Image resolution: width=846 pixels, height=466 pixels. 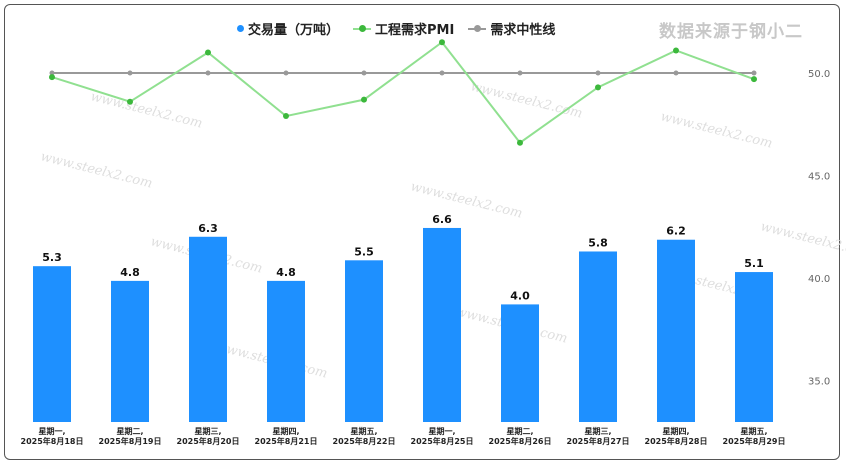 What do you see at coordinates (52, 441) in the screenshot?
I see `x-axis-label-date: 2025年8月18日` at bounding box center [52, 441].